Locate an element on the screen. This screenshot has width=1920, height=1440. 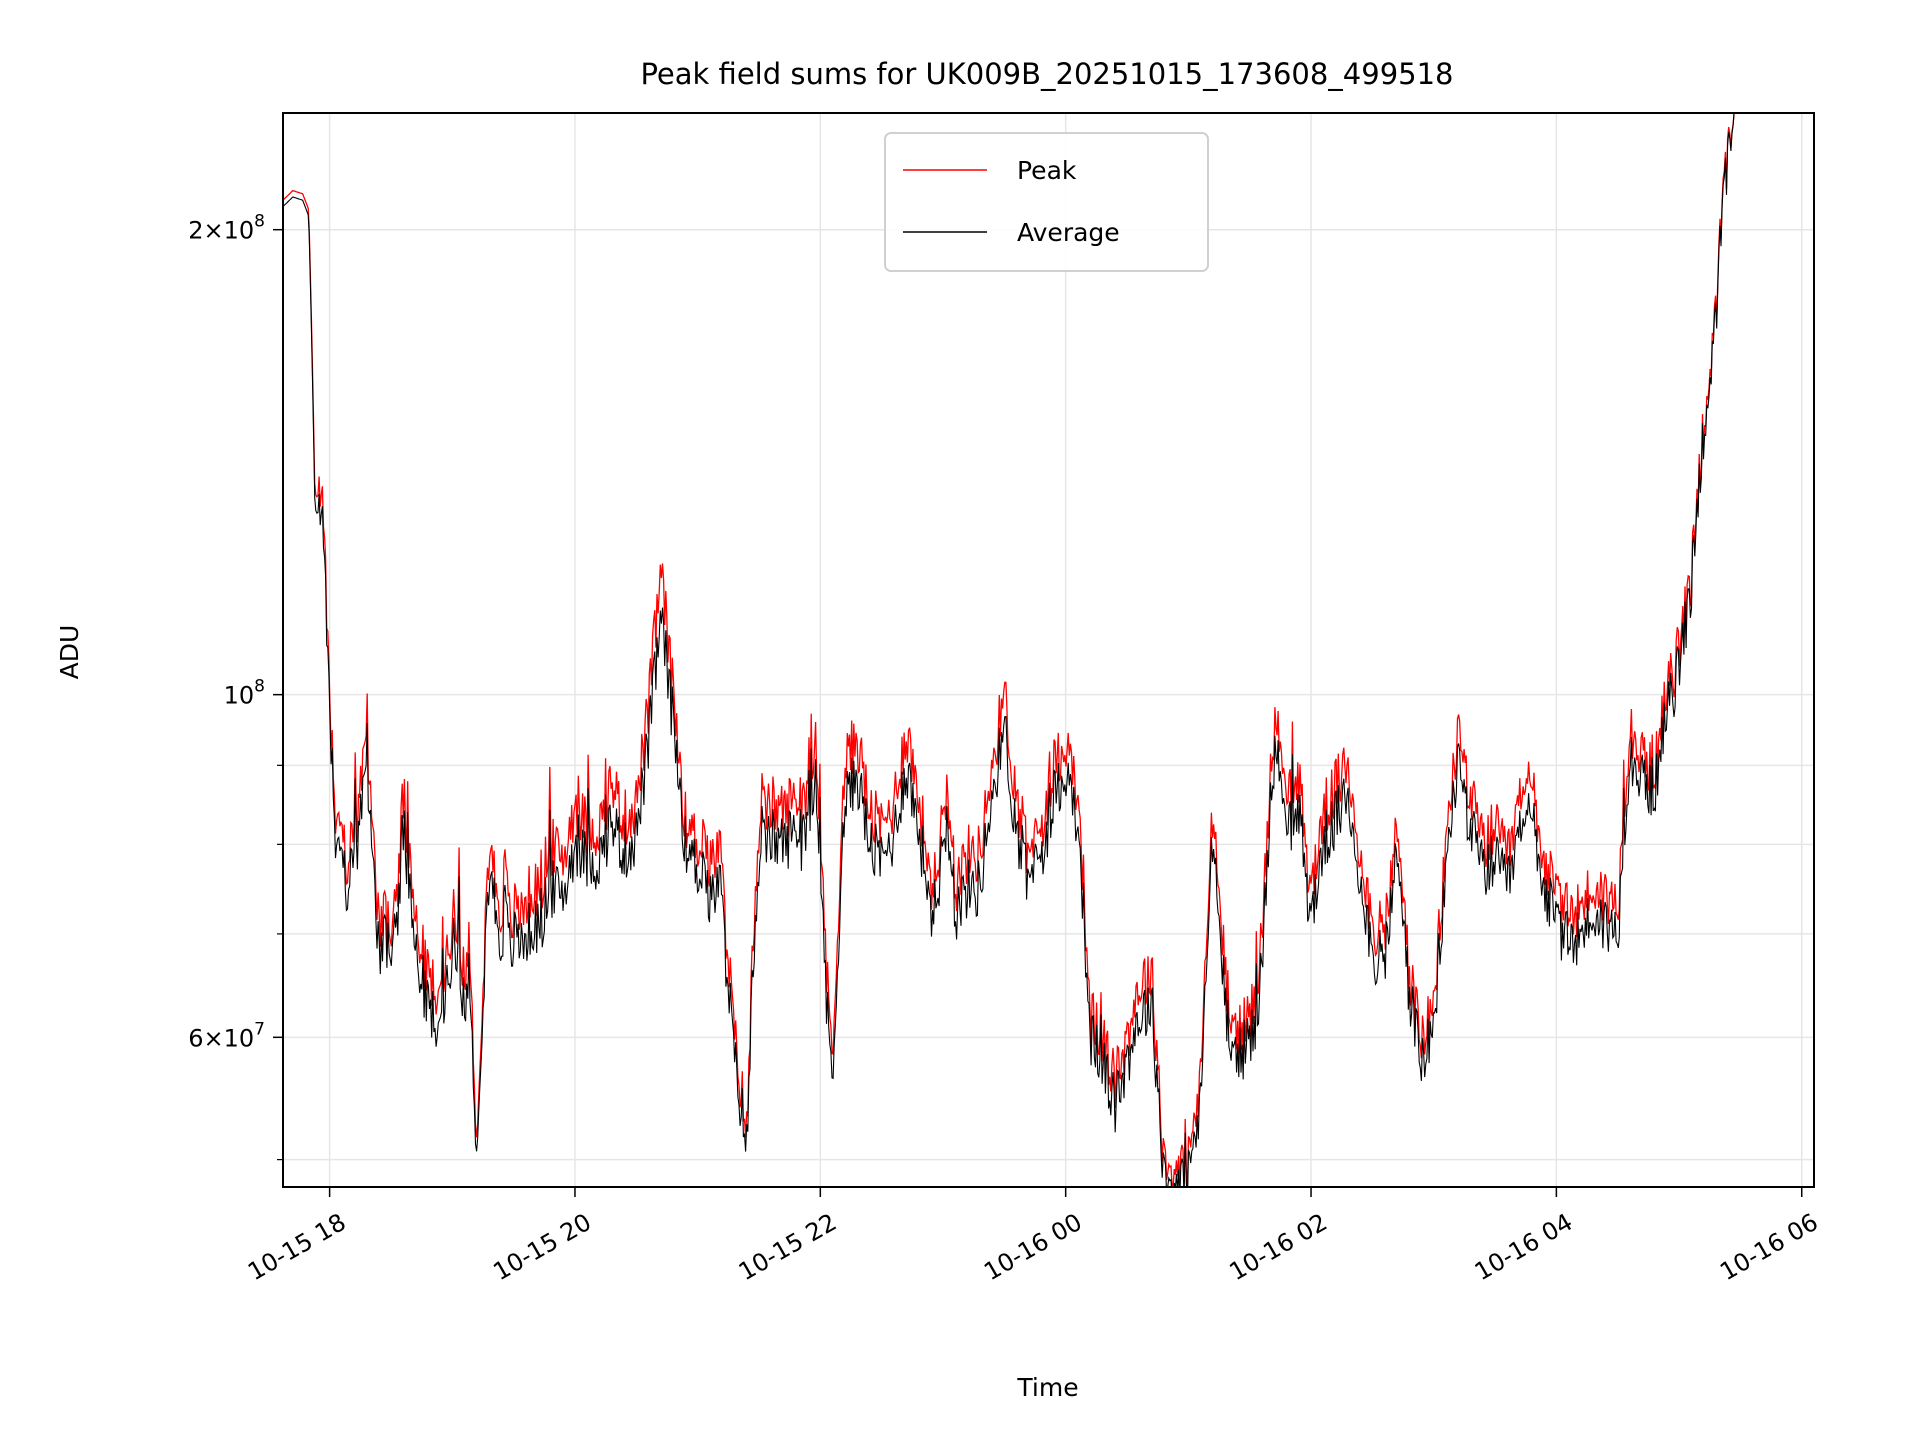
legend-box is located at coordinates (1046, 202).